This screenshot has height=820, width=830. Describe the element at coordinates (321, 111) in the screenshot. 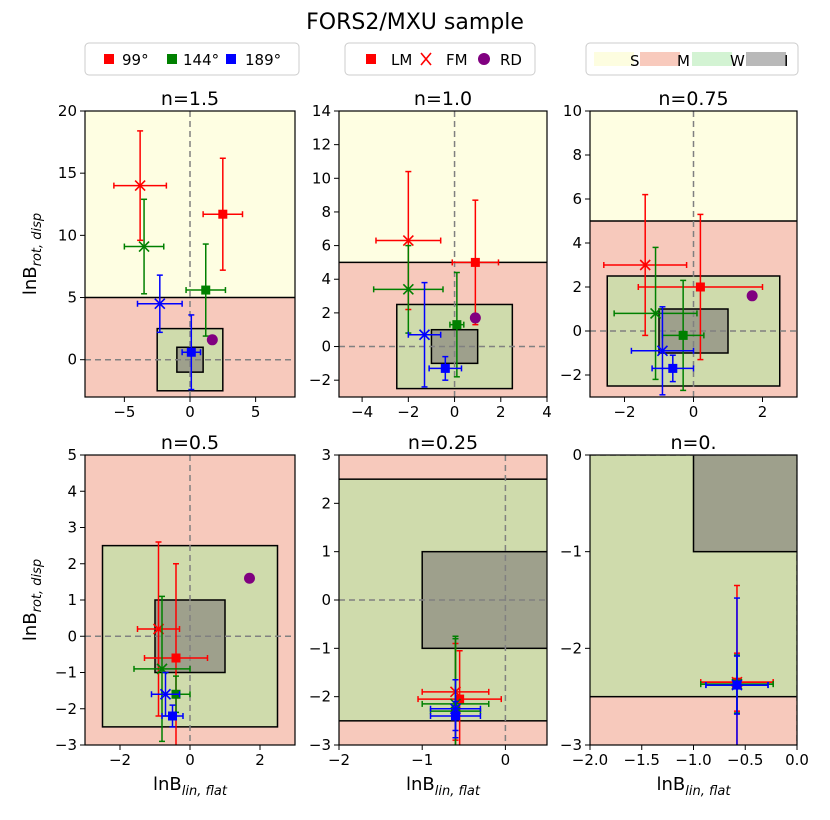

I see `y-tick-label: 14` at that location.